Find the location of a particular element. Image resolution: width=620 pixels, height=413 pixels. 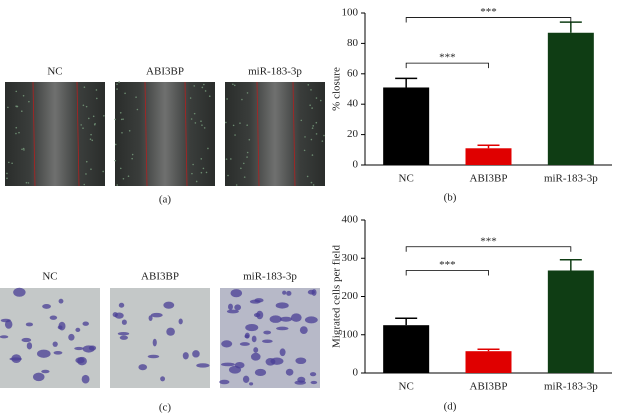

panel-label: (b) is located at coordinates (450, 198).